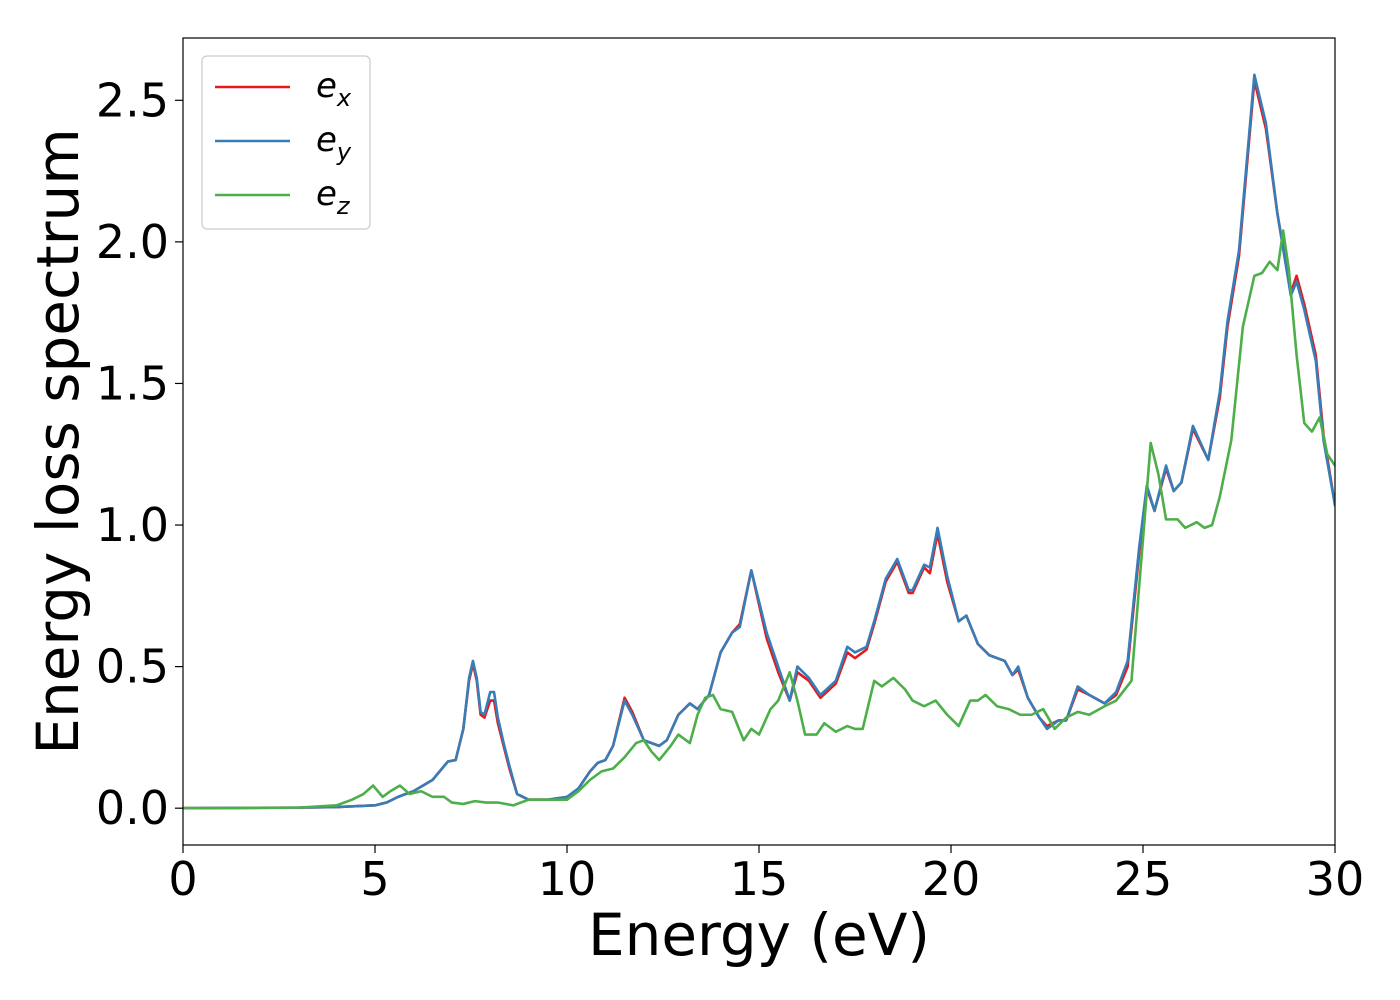 This screenshot has width=1400, height=1000. Describe the element at coordinates (132, 667) in the screenshot. I see `y-tick-label: 0.5` at that location.